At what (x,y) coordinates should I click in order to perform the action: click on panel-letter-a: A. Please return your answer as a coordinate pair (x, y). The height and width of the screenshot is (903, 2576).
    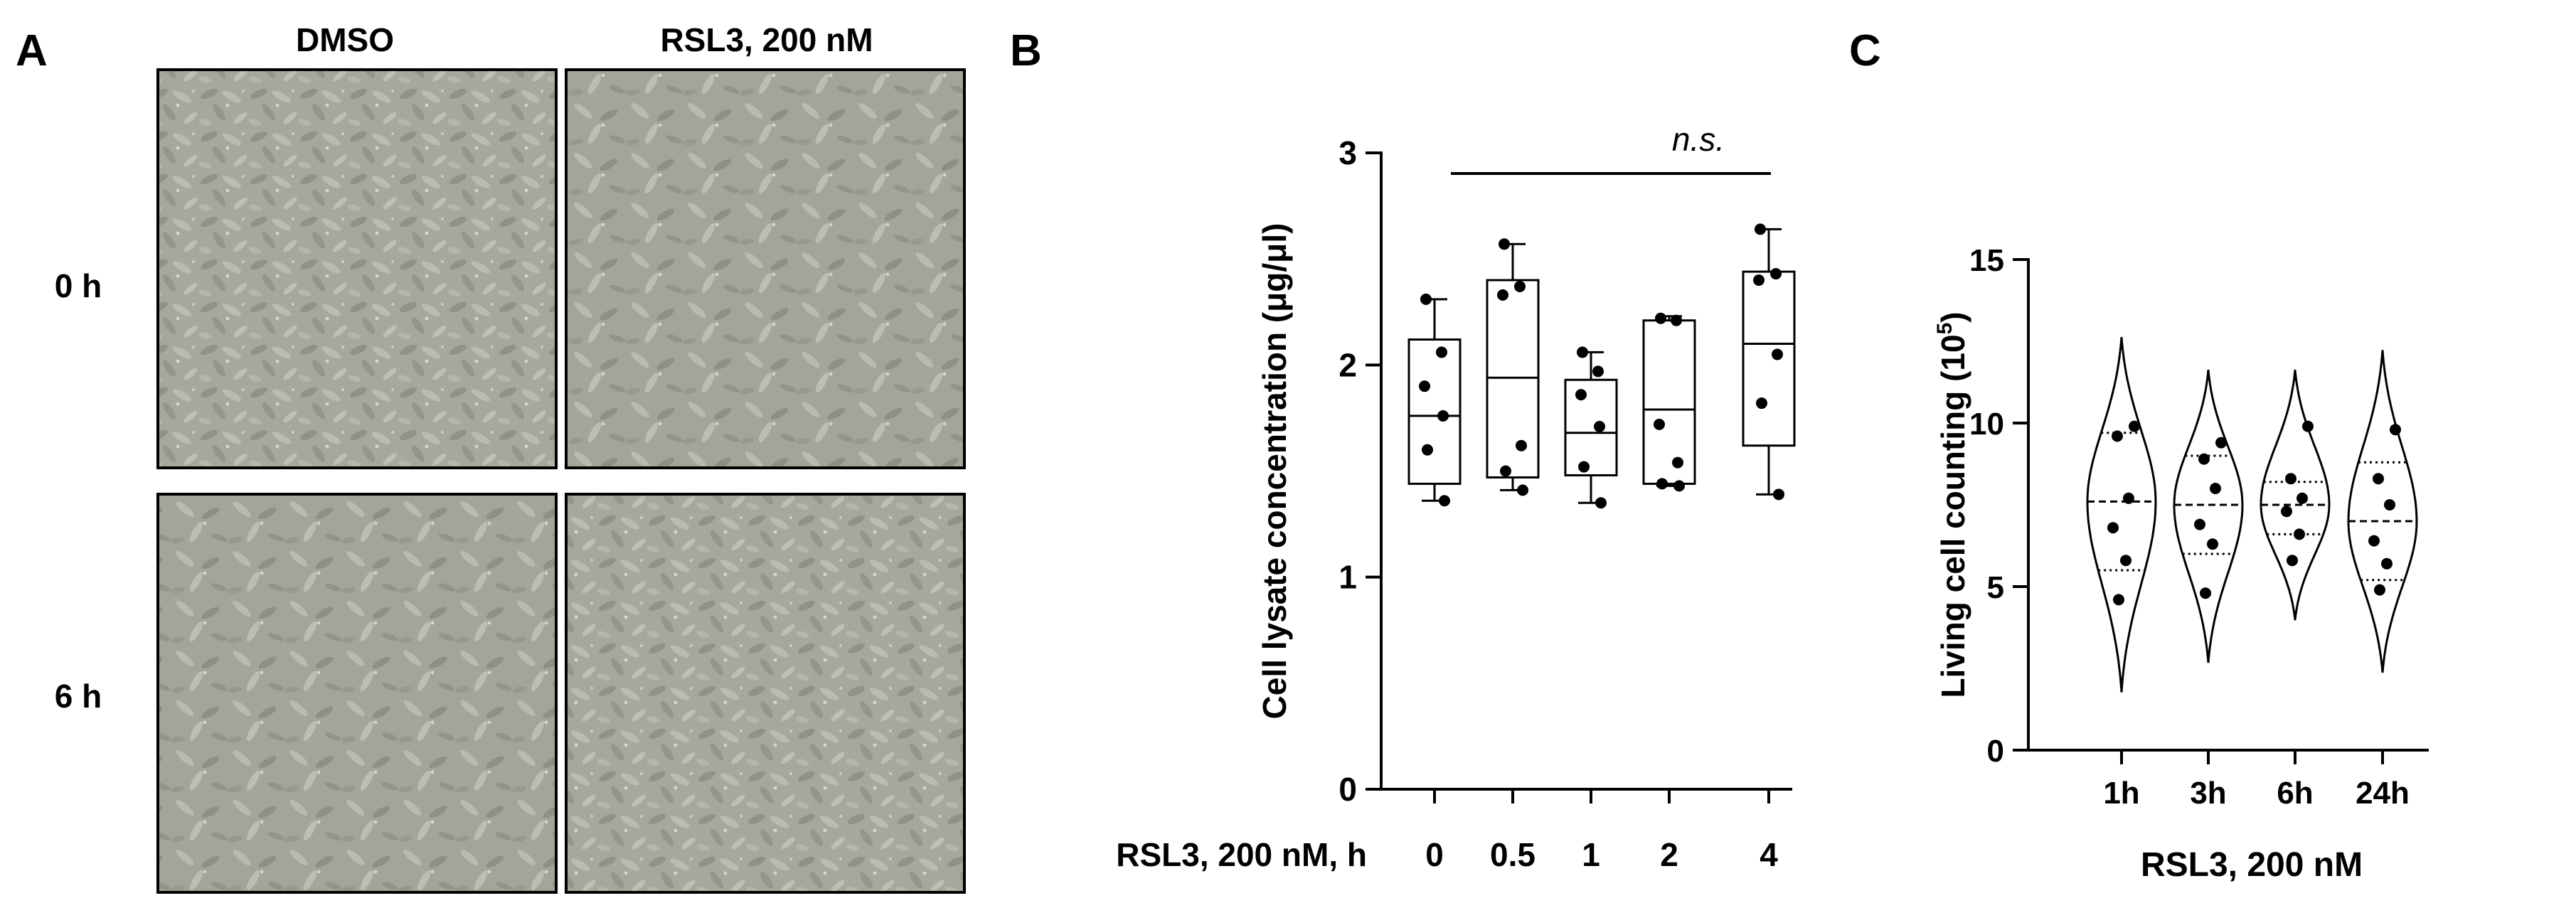
    Looking at the image, I should click on (32, 50).